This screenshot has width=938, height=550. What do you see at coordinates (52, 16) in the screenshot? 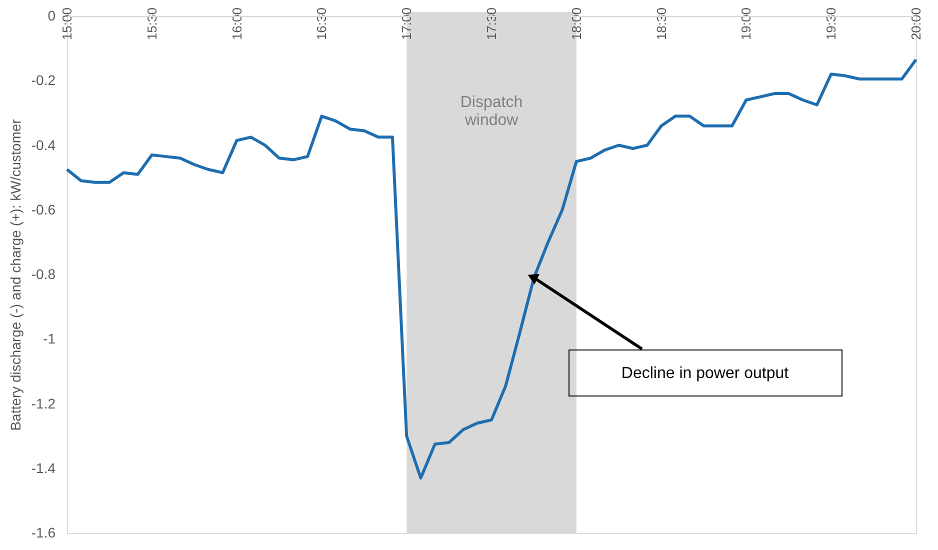
I see `y-tick-label: 0` at bounding box center [52, 16].